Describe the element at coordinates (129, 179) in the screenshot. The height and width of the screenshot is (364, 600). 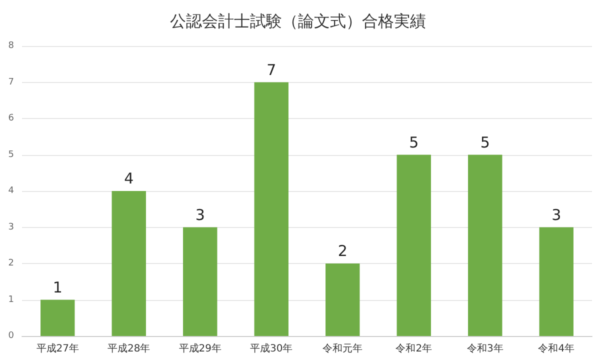
I see `data-label: 4` at that location.